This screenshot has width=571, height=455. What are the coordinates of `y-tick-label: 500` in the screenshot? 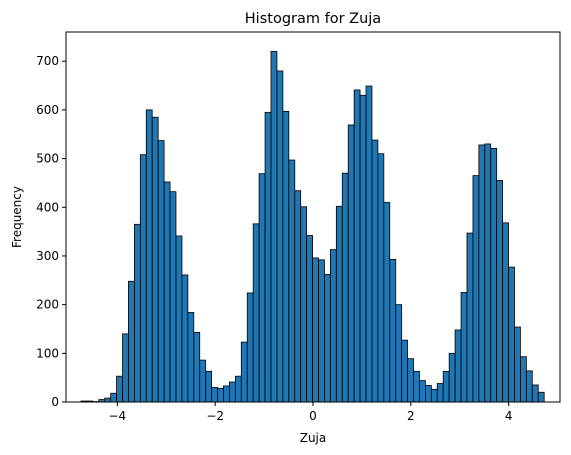 It's located at (47, 159).